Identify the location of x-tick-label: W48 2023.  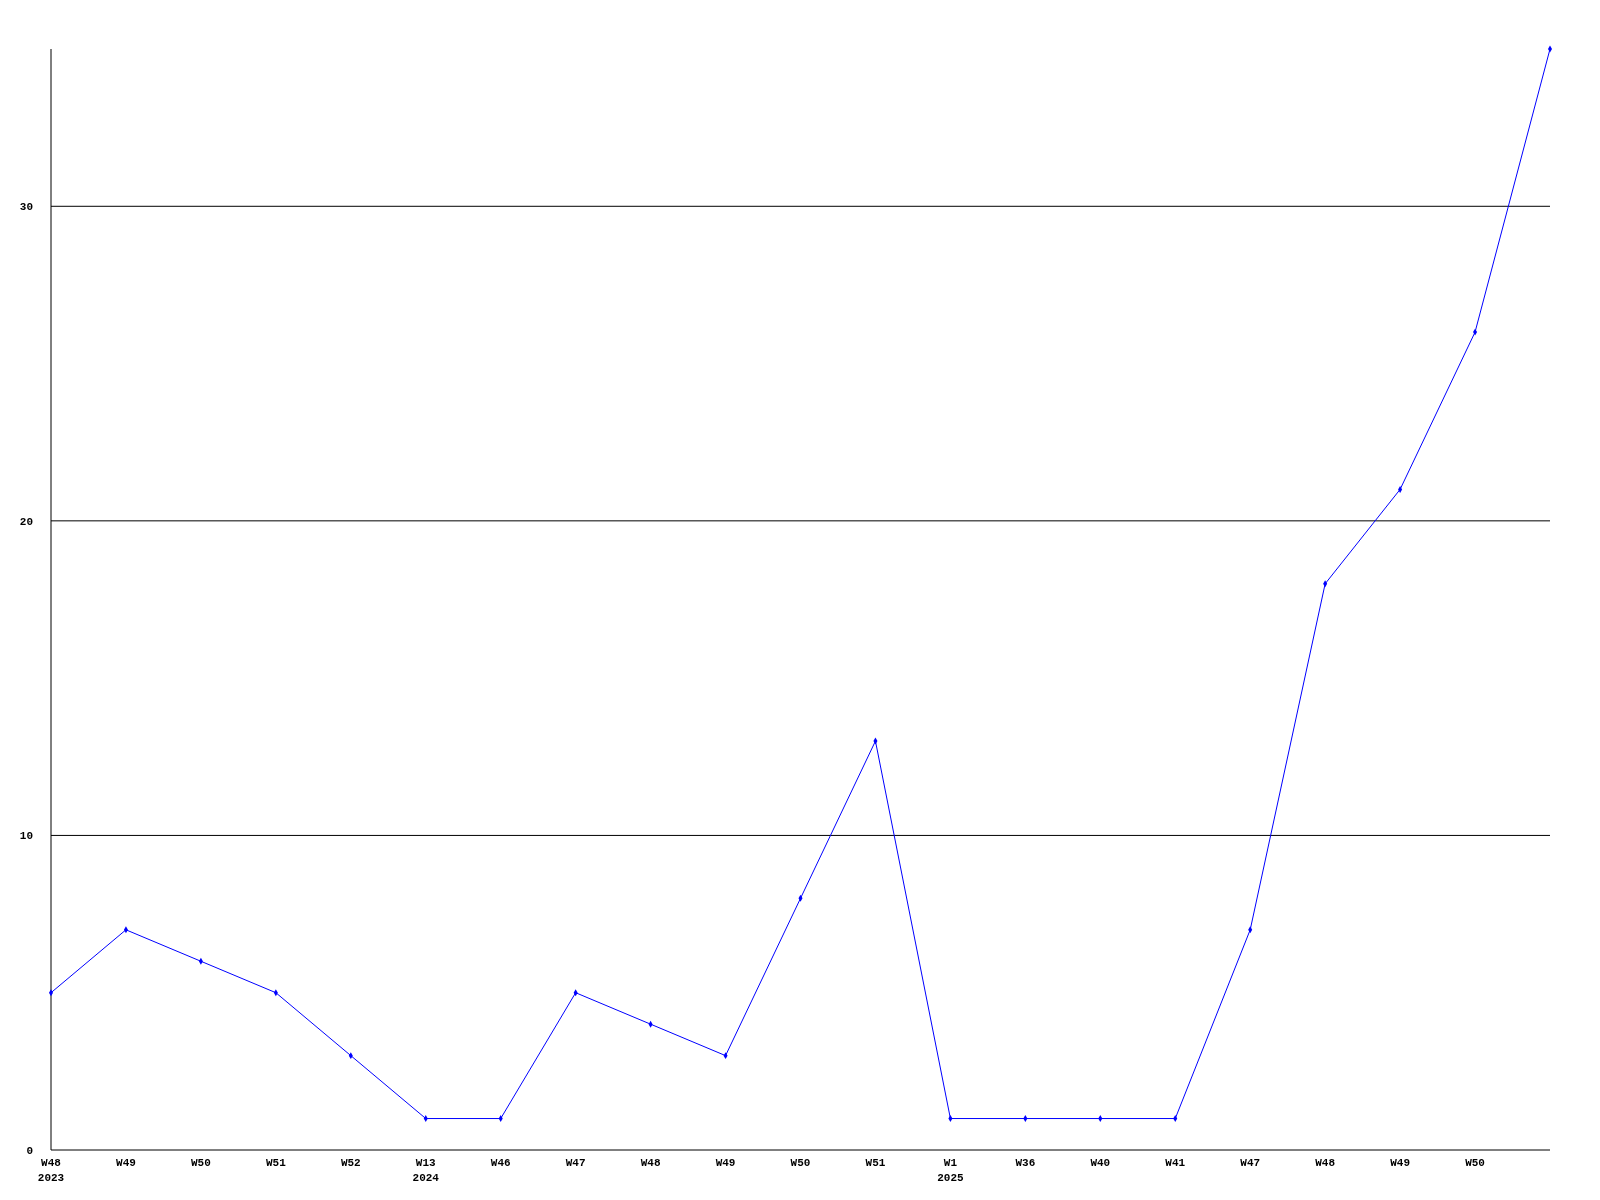
(51, 1170).